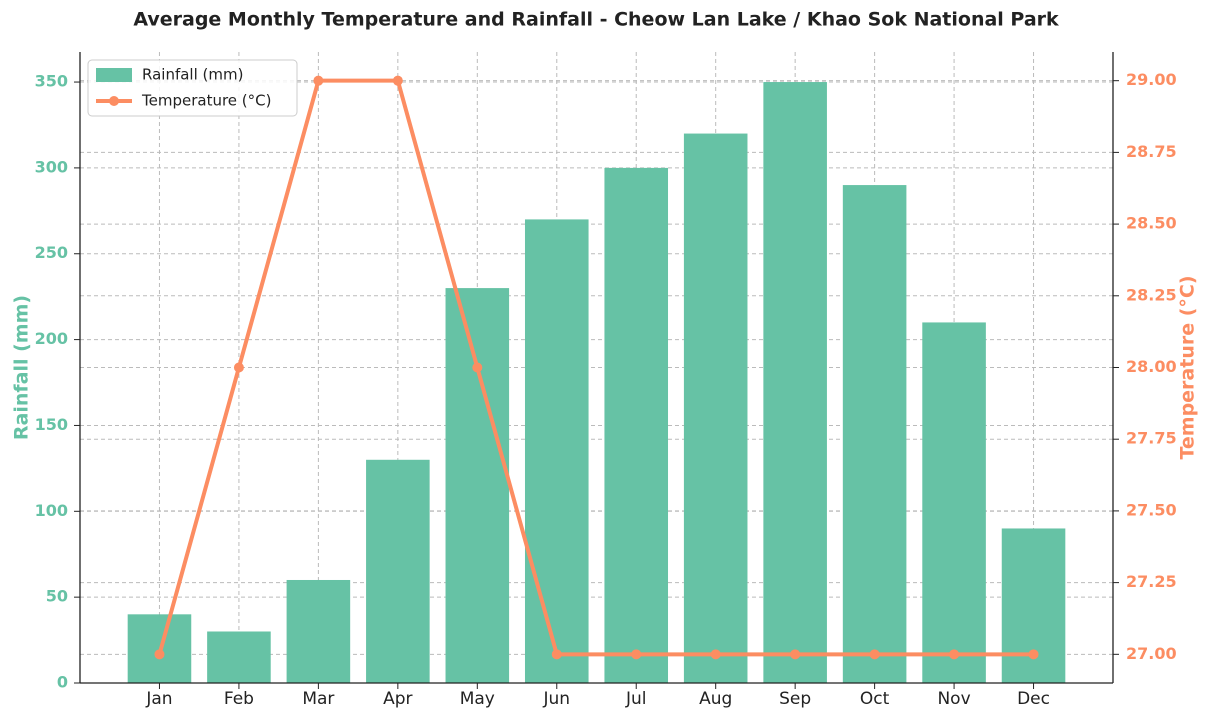 Image resolution: width=1211 pixels, height=721 pixels. I want to click on x-tick-label: Nov, so click(953, 699).